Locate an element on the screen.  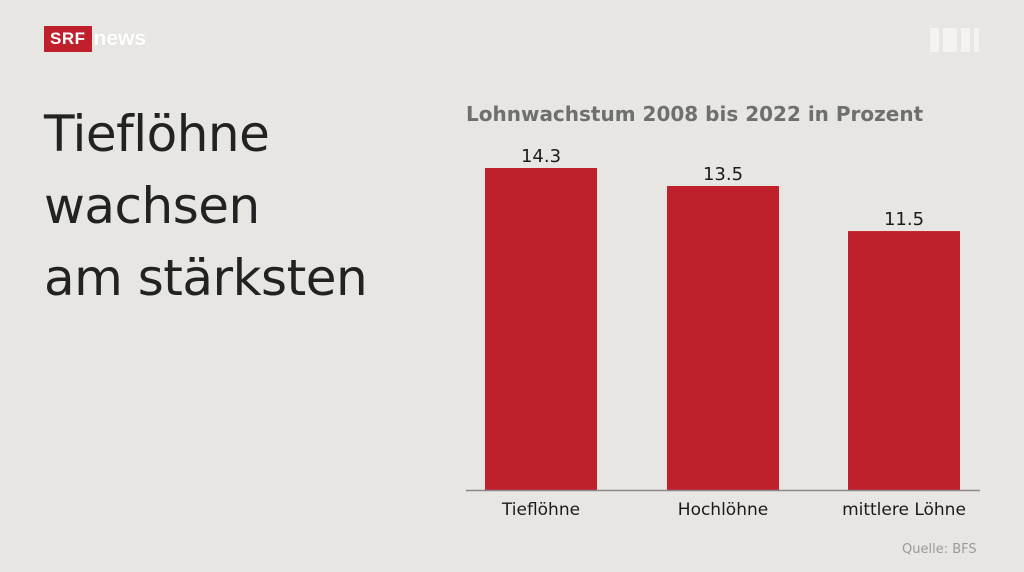
broadcast-watermark-icon is located at coordinates (955, 40).